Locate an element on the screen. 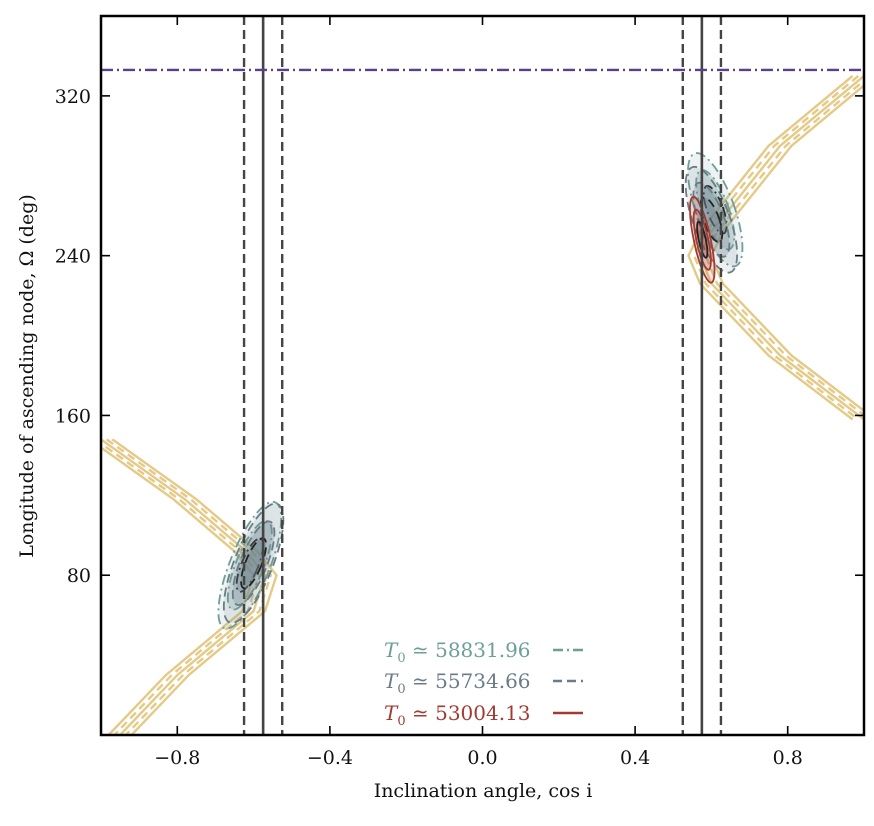 This screenshot has width=874, height=826. contour-region is located at coordinates (711, 219).